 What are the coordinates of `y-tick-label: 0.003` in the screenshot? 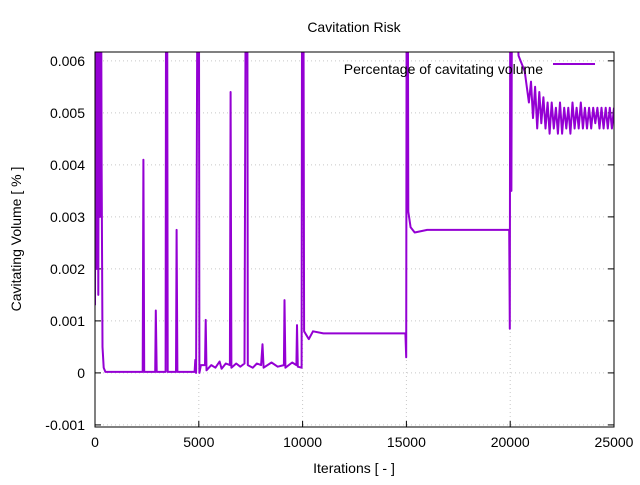 It's located at (67, 217).